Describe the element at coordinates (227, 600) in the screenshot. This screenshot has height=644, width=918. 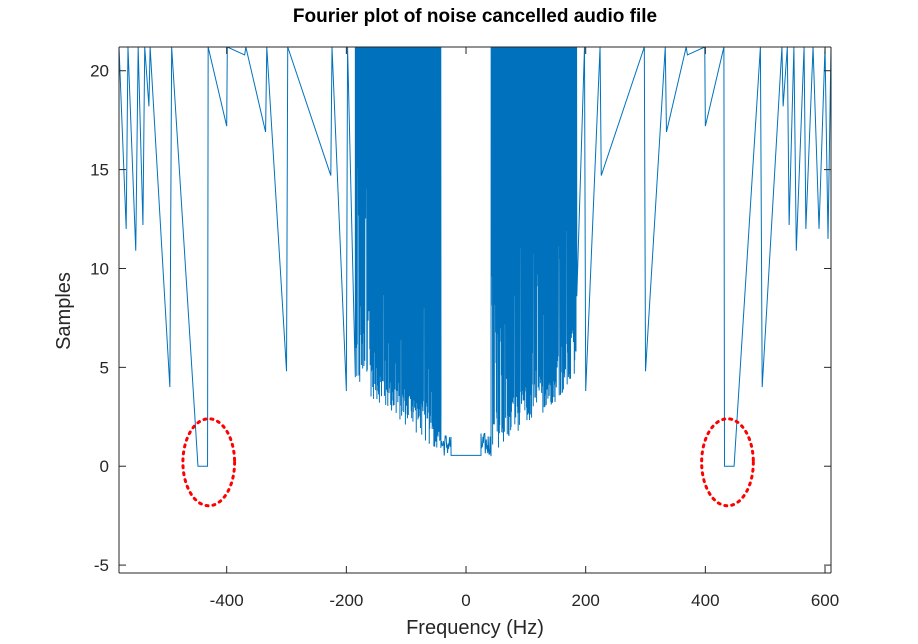
I see `x-tick-label: -400` at that location.